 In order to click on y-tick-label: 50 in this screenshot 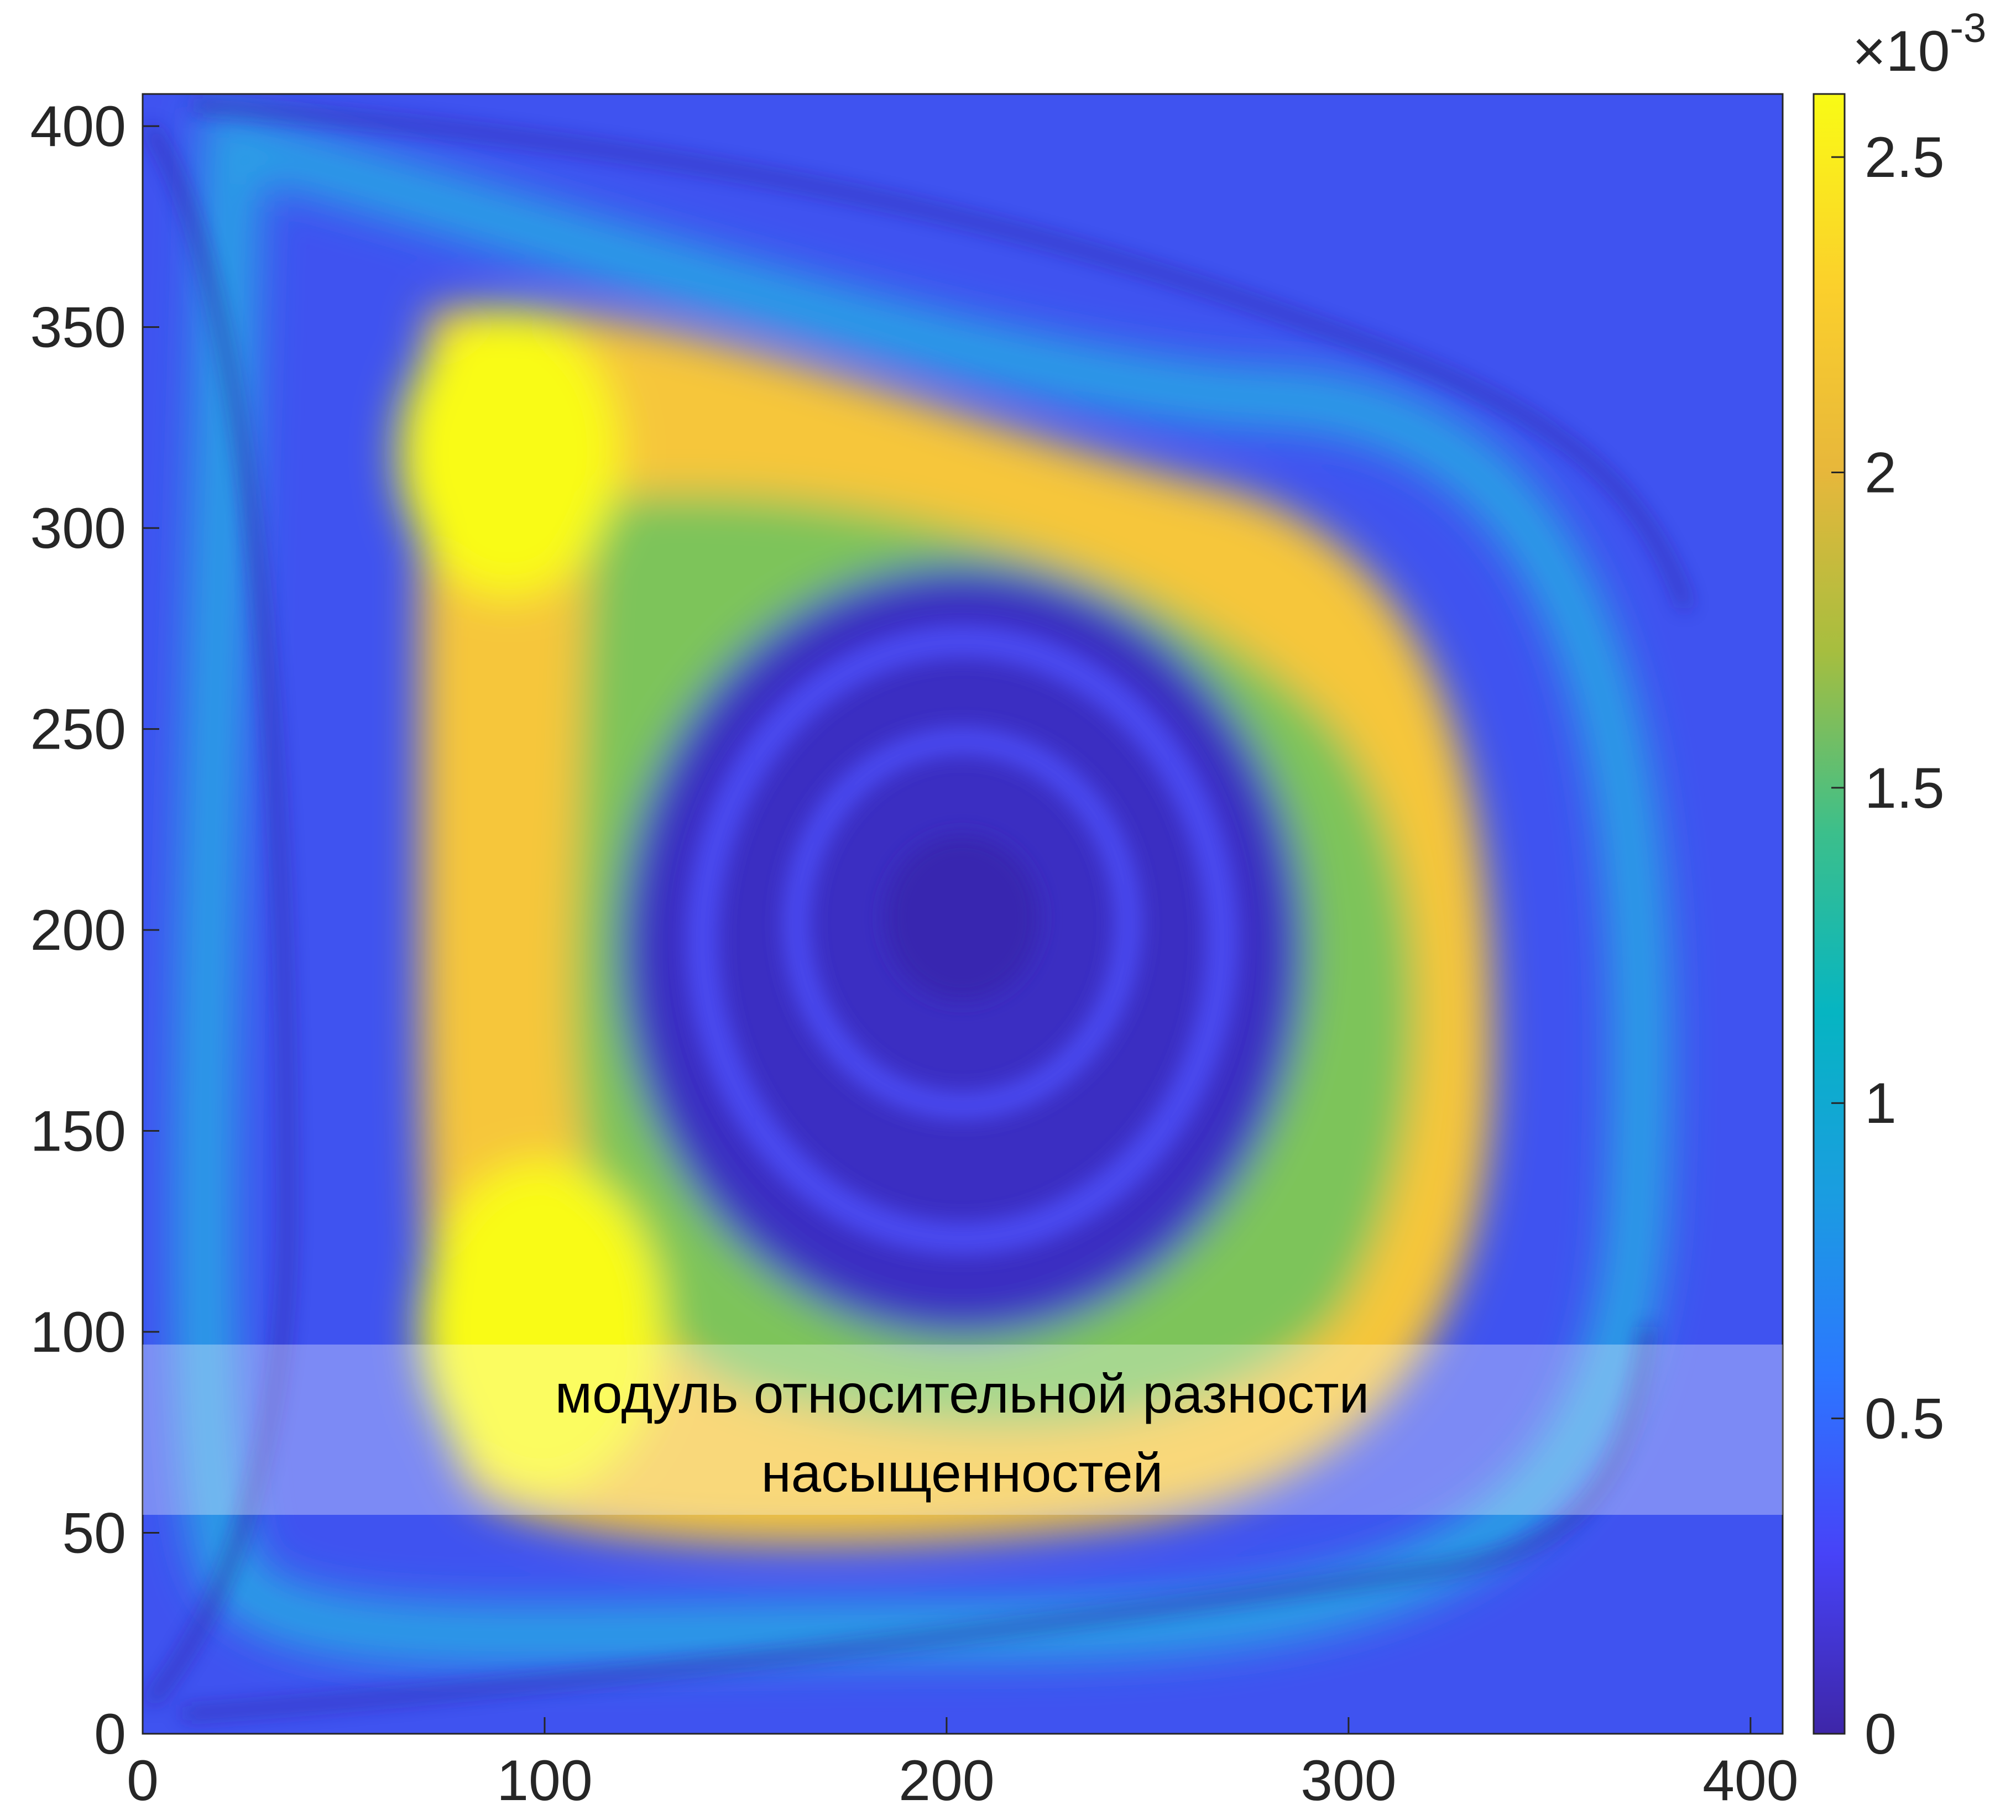, I will do `click(94, 1534)`.